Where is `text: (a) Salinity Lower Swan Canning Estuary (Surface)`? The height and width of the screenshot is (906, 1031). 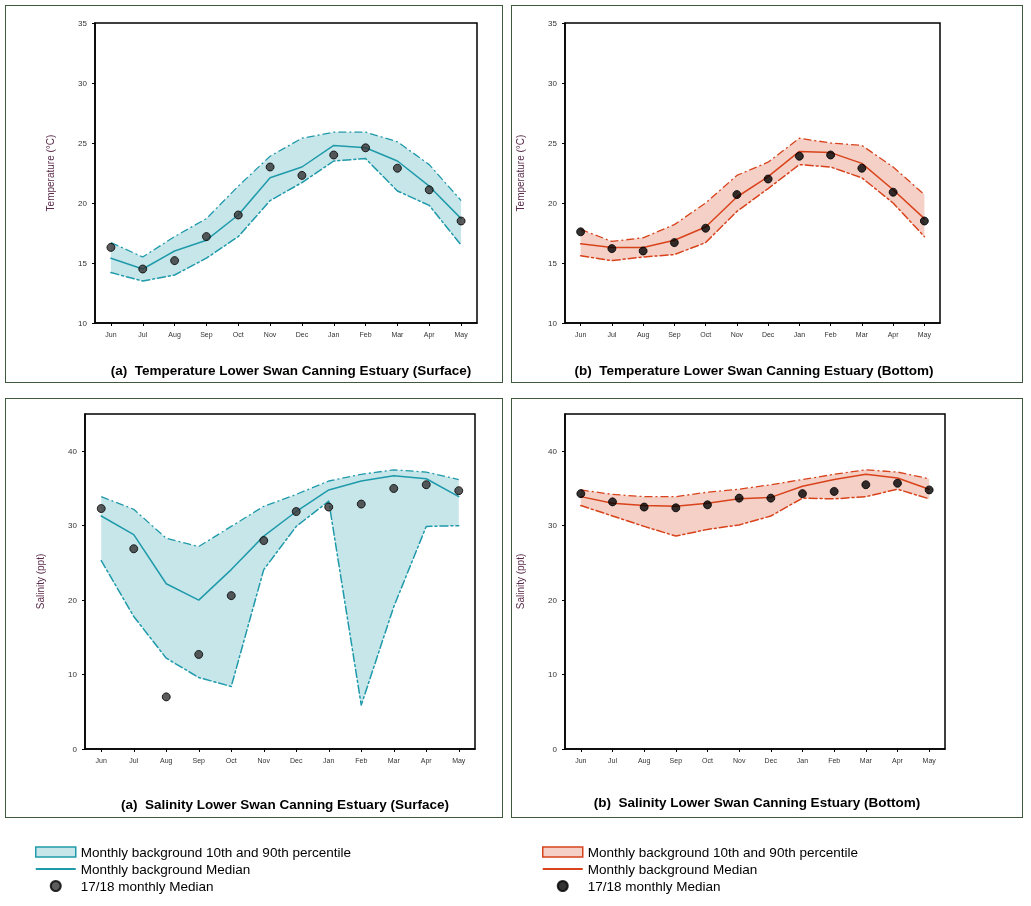 text: (a) Salinity Lower Swan Canning Estuary (Surface) is located at coordinates (285, 804).